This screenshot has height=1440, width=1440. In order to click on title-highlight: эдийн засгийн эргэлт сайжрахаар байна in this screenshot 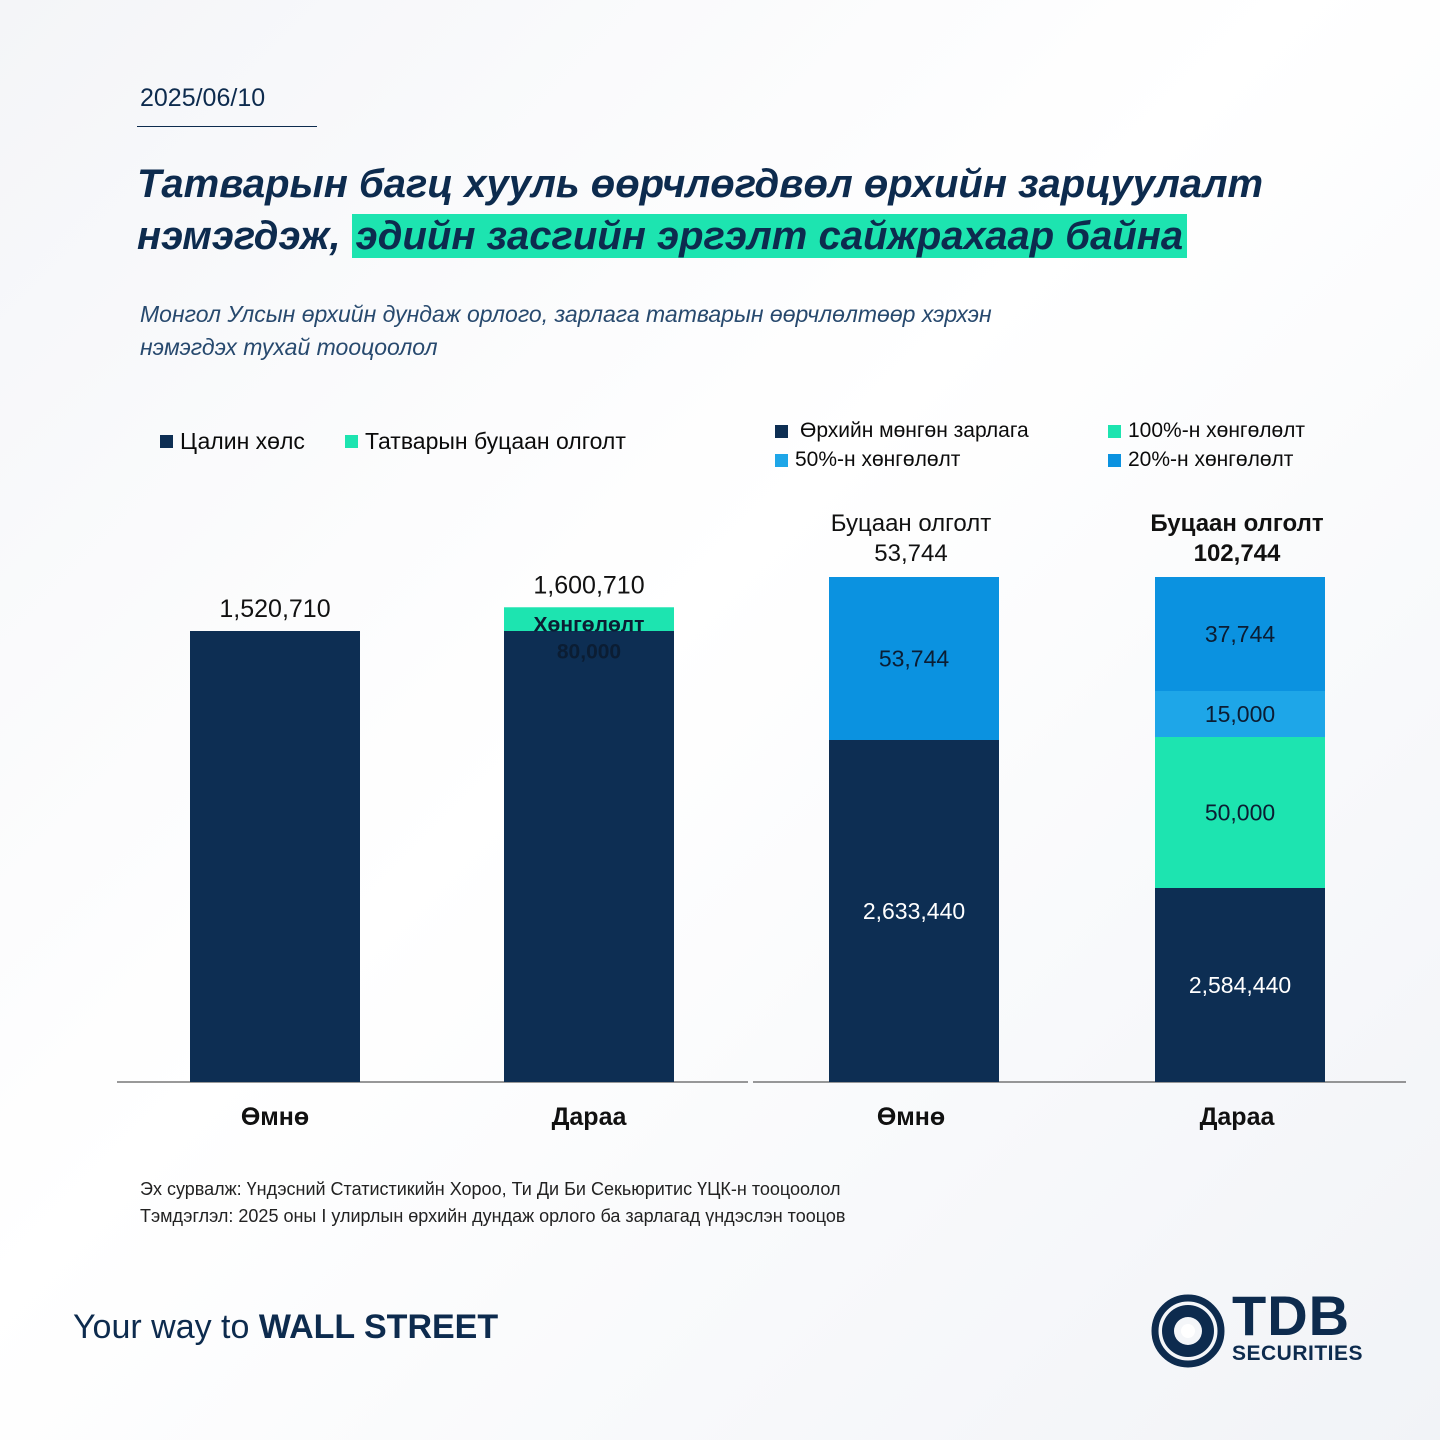, I will do `click(769, 236)`.